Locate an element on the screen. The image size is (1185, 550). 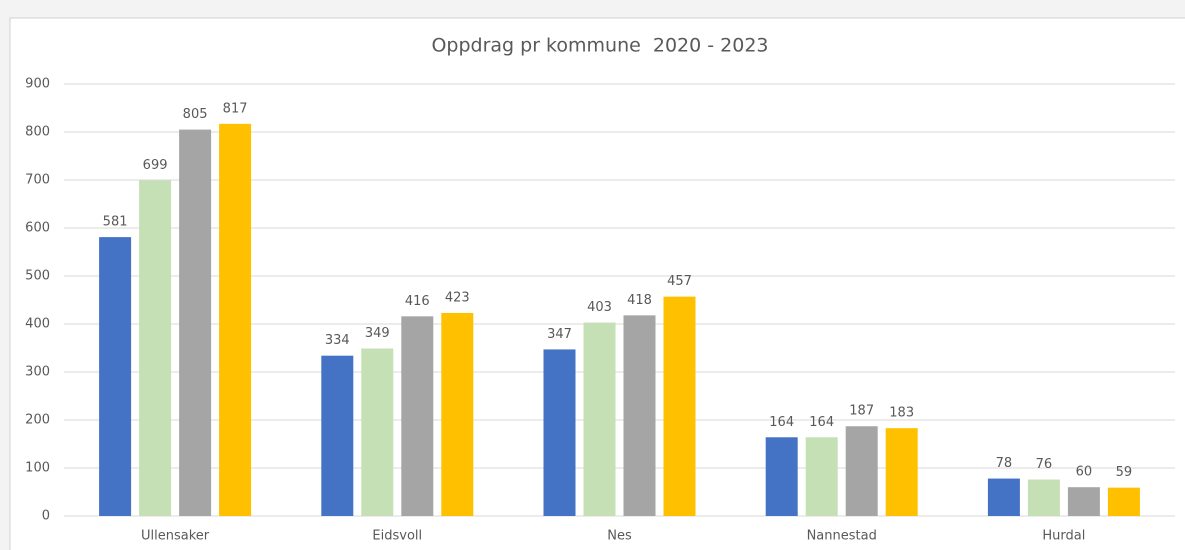
data-label: 347 is located at coordinates (559, 334).